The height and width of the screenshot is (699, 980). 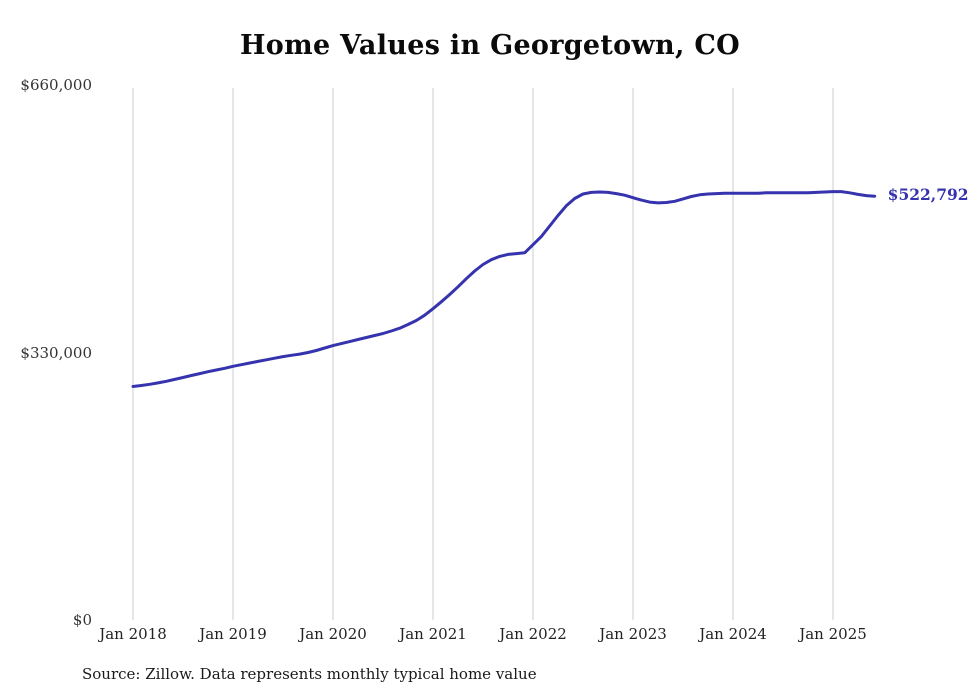 I want to click on x-tick-label: Jan 2018, so click(x=133, y=634).